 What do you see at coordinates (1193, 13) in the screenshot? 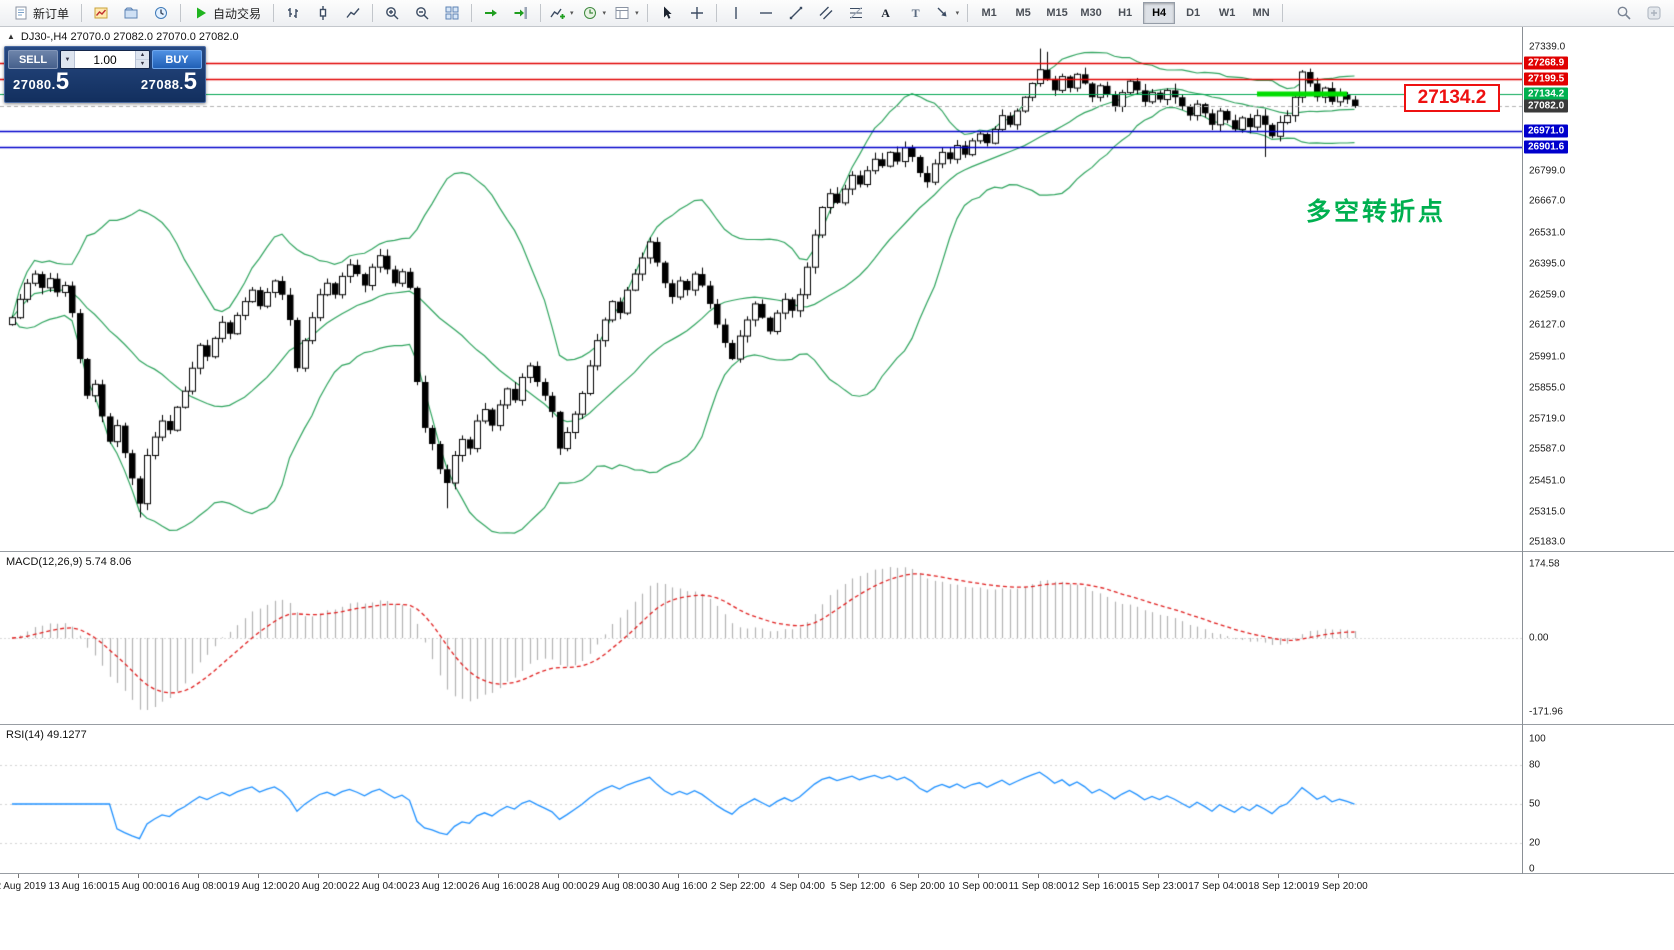
I see `timeframe-button-d1: D1` at bounding box center [1193, 13].